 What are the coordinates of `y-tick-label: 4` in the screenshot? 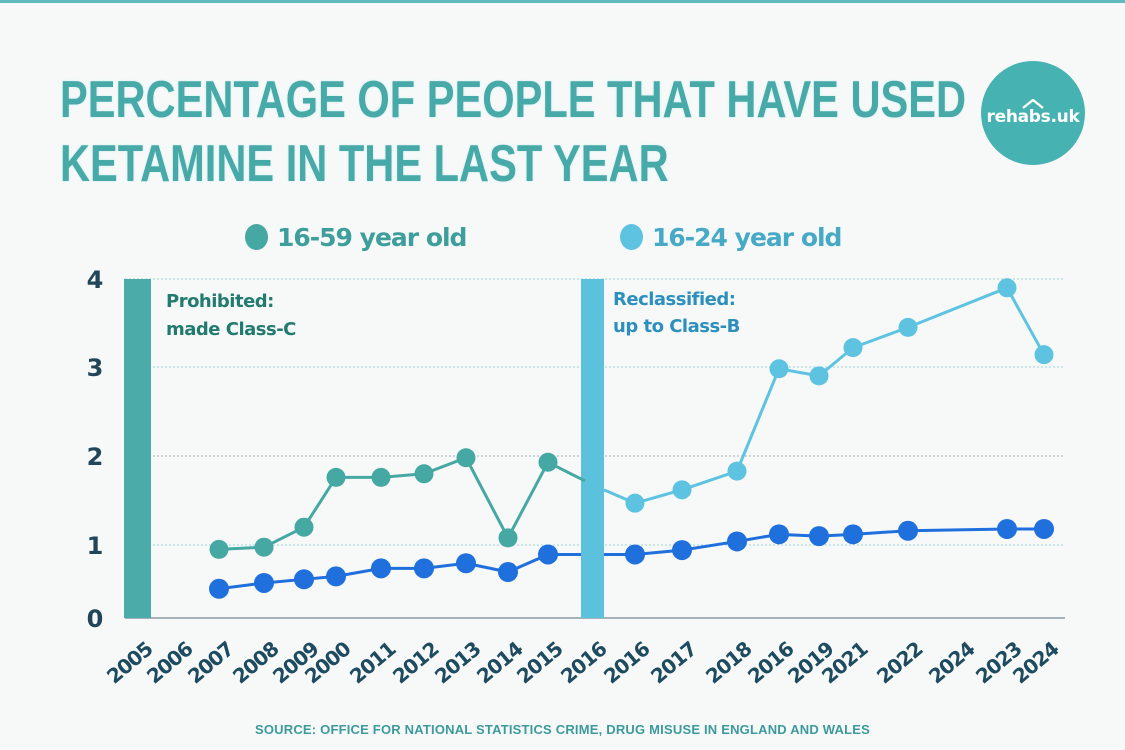 It's located at (95, 280).